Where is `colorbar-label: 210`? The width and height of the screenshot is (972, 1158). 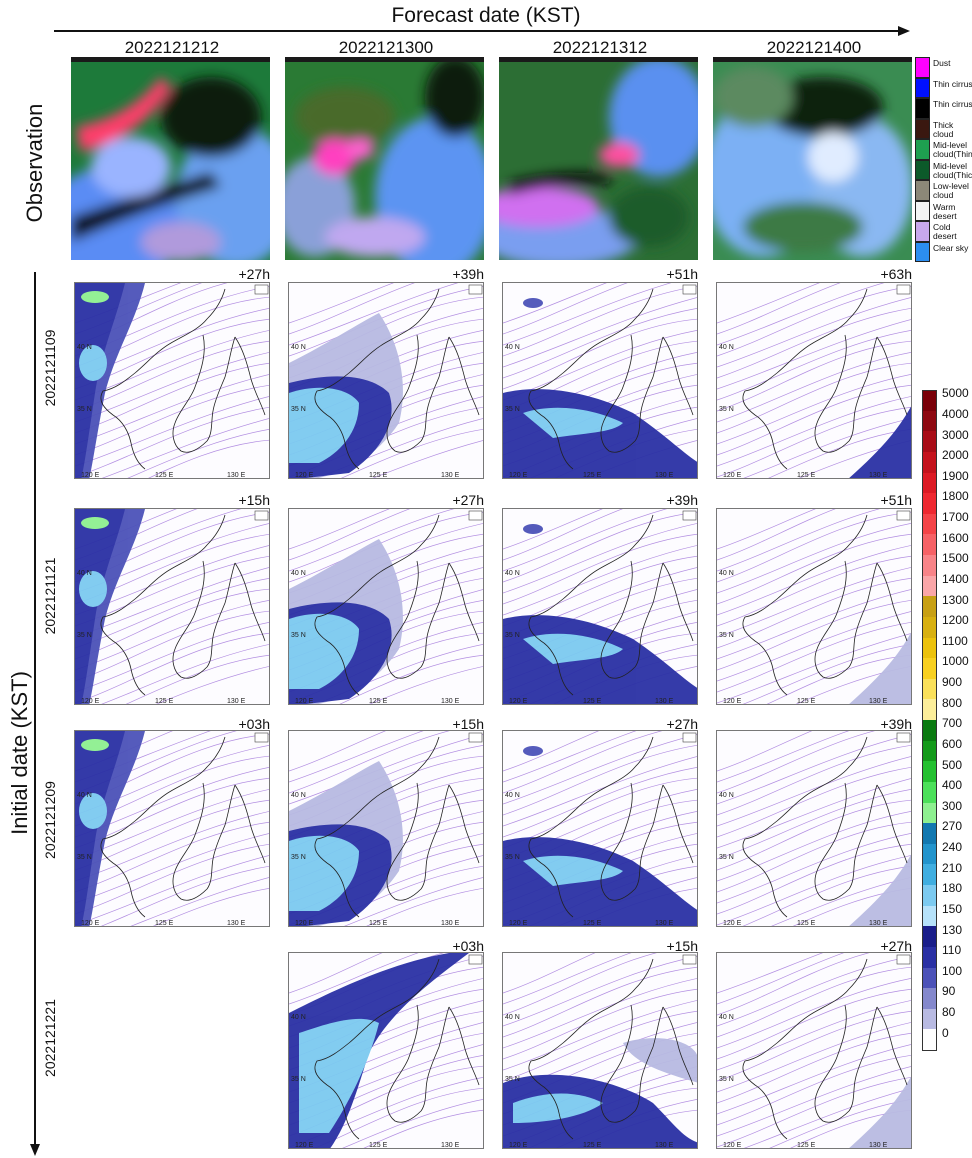
colorbar-label: 210 is located at coordinates (952, 867).